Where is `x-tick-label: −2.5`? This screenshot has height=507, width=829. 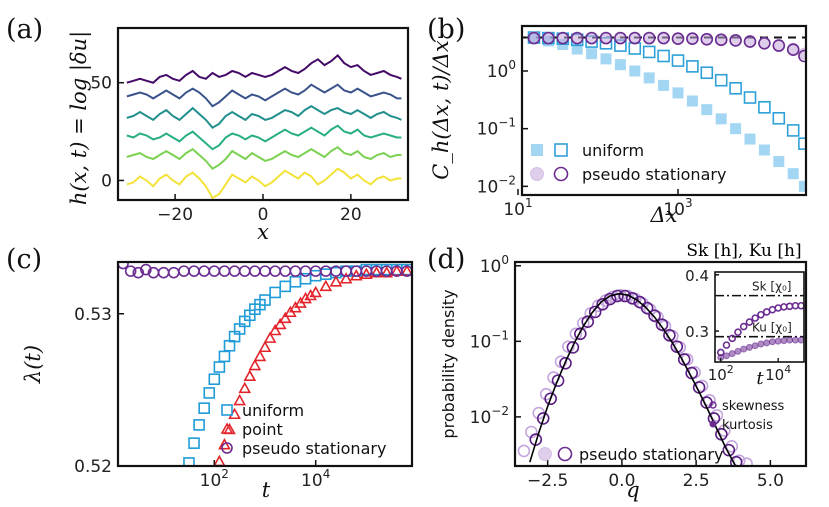 x-tick-label: −2.5 is located at coordinates (547, 481).